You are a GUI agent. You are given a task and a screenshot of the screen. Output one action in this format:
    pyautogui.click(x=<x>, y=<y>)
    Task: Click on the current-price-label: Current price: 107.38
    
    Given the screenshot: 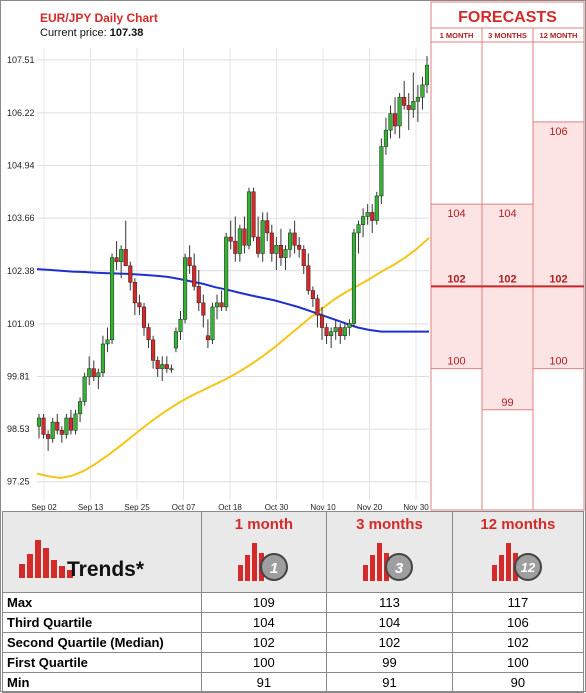 What is the action you would take?
    pyautogui.click(x=91, y=33)
    